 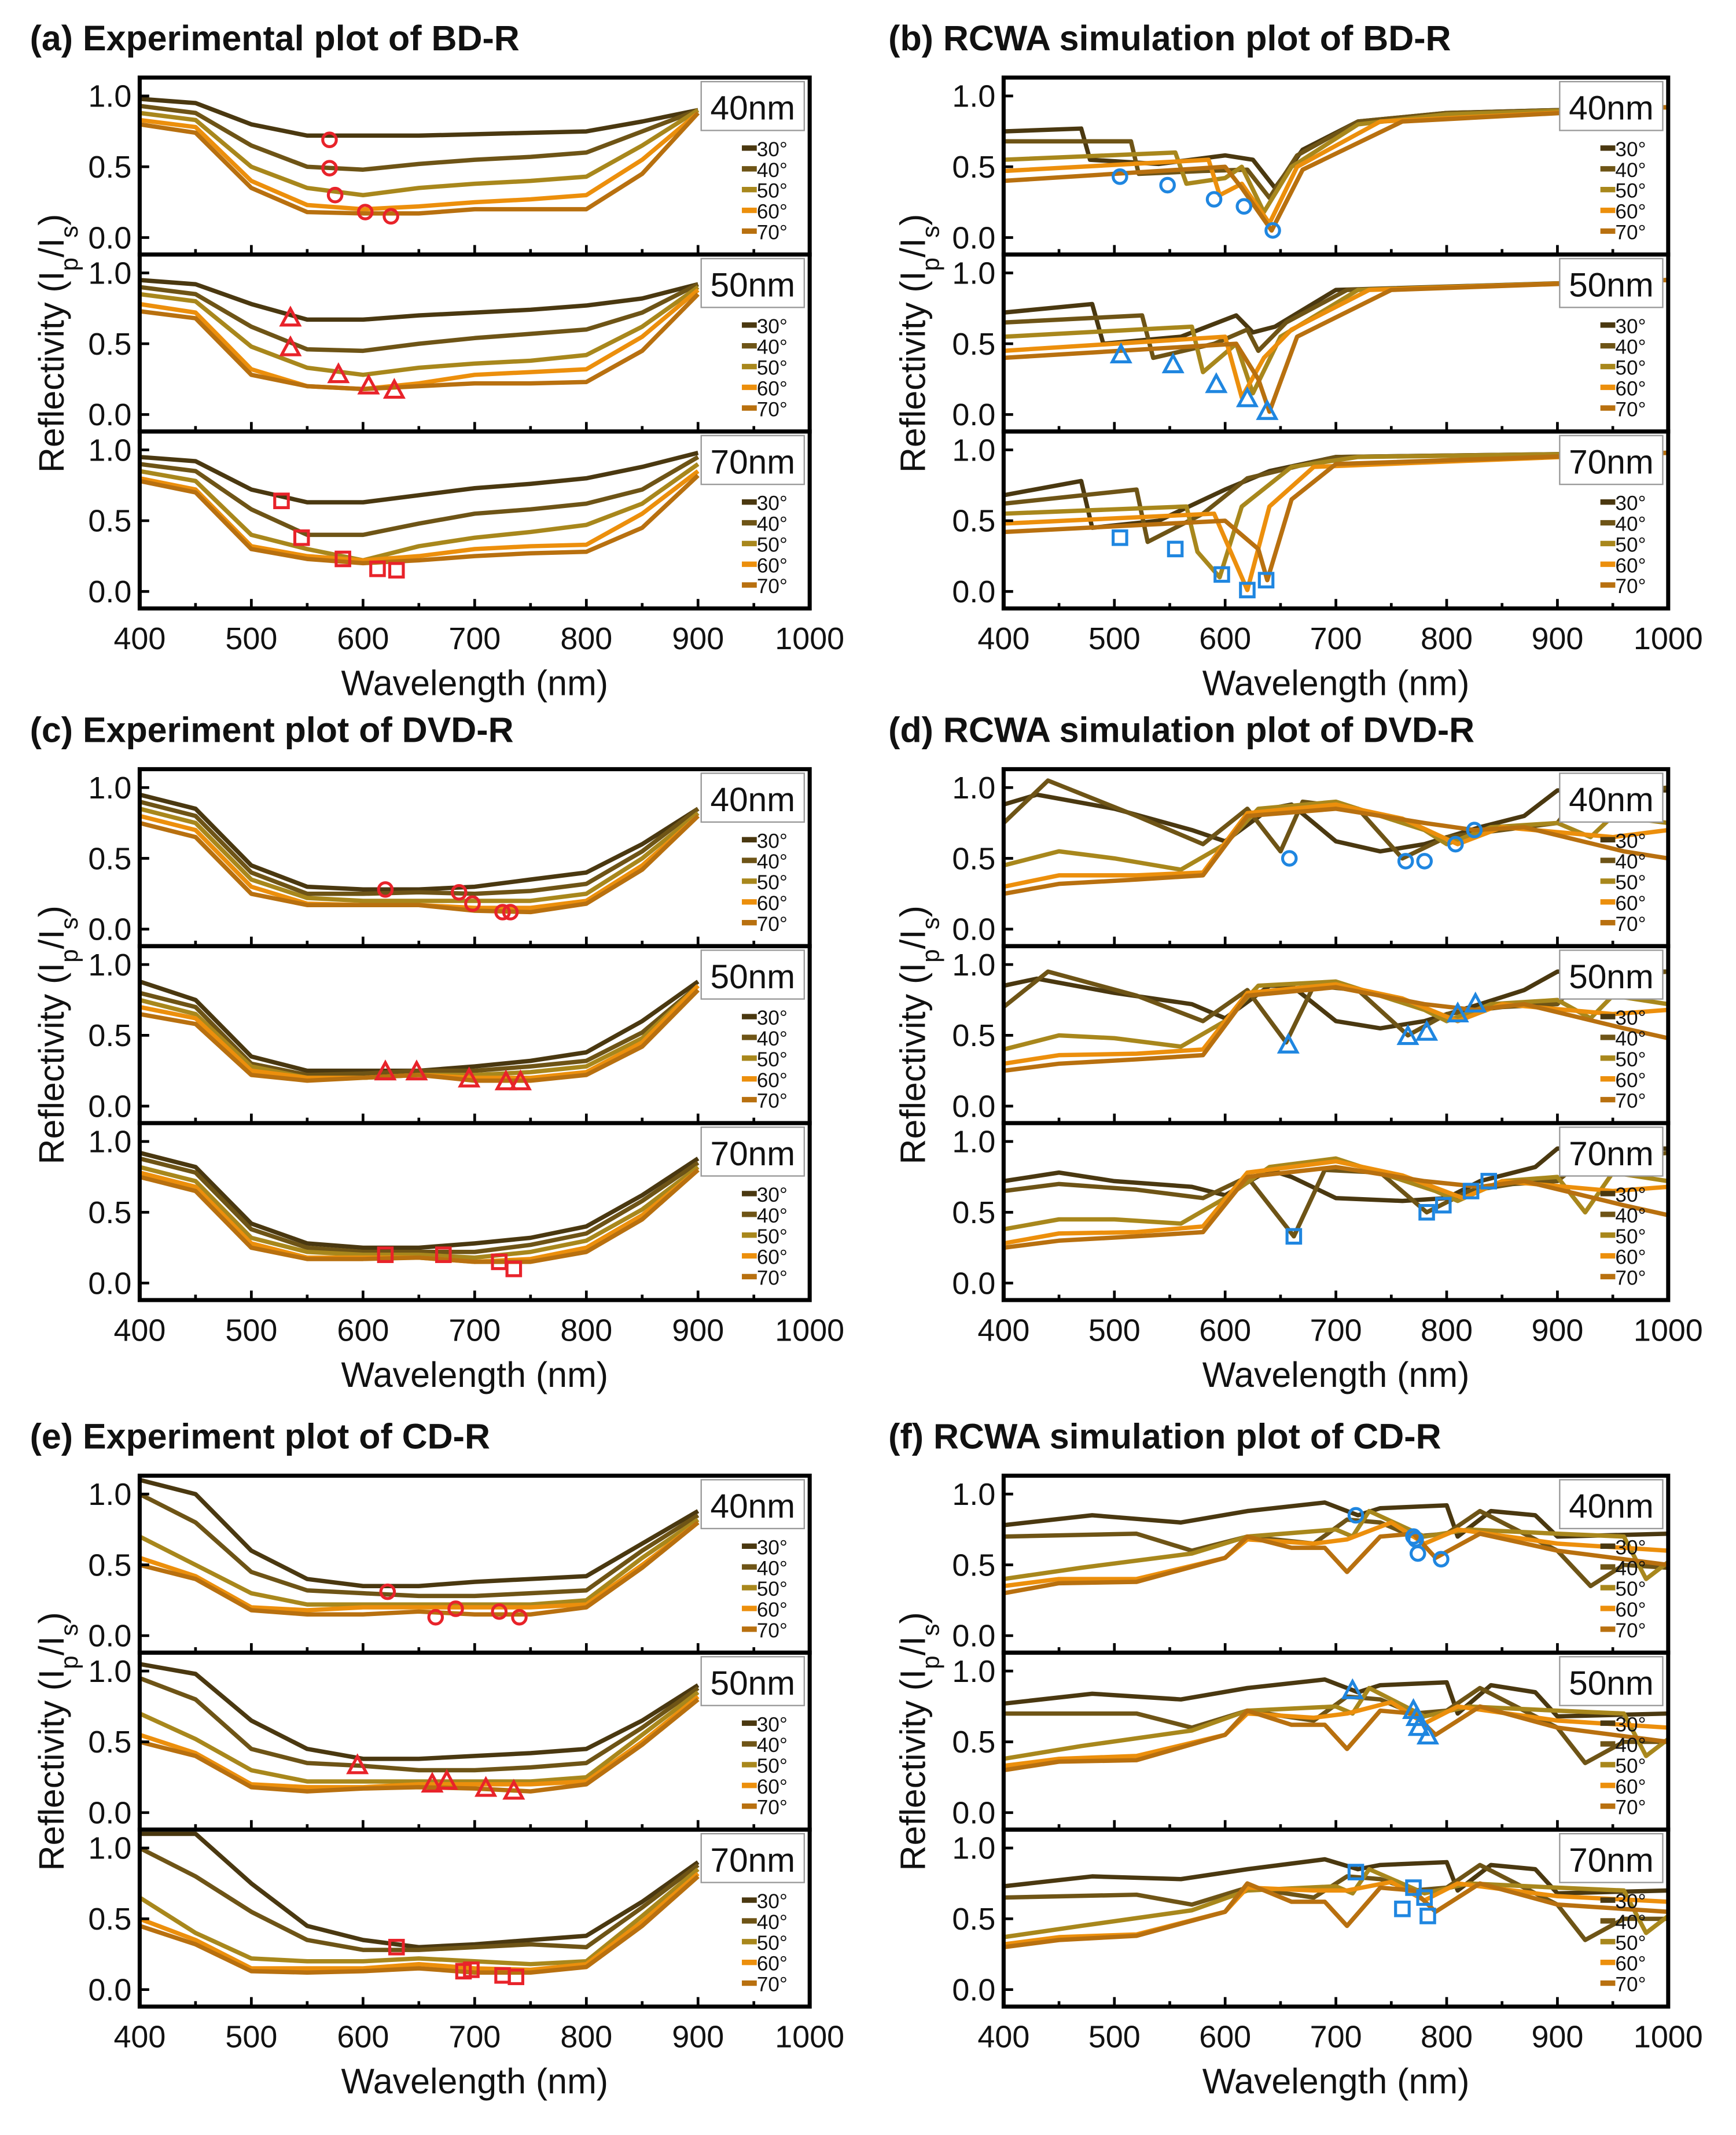 I want to click on x-tick-label: 500, so click(x=251, y=2036).